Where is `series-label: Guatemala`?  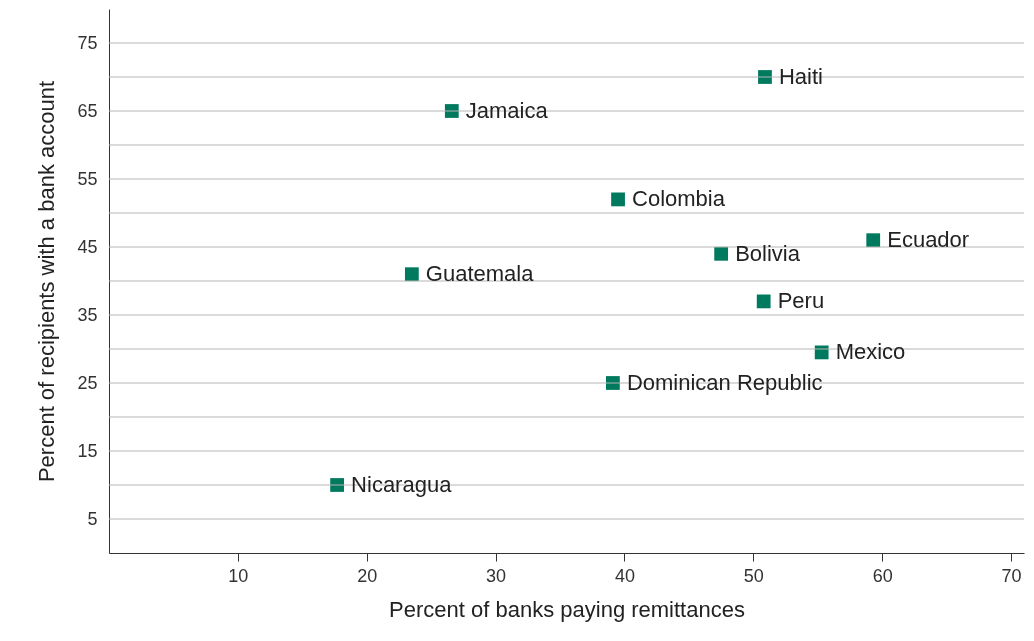
series-label: Guatemala is located at coordinates (480, 274).